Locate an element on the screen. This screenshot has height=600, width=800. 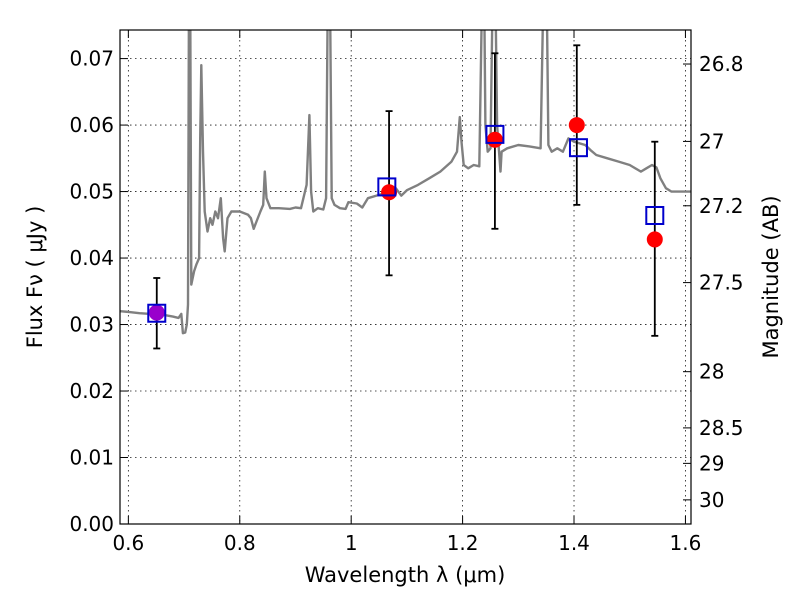
x-tick-label: 1 is located at coordinates (351, 543).